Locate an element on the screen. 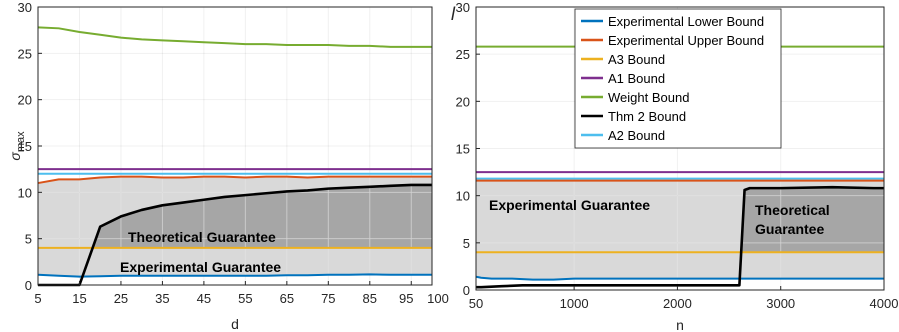  legend-box is located at coordinates (678, 78).